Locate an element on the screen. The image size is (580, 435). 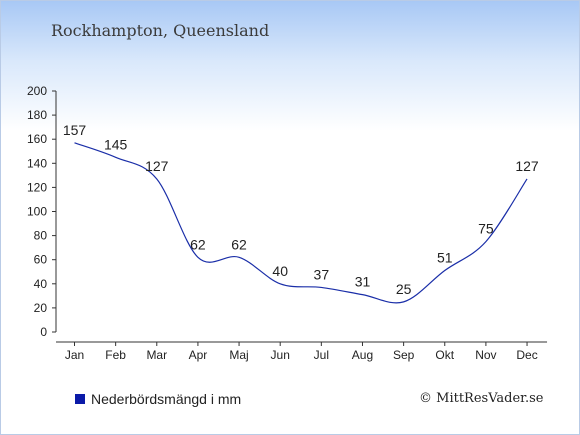
x-tick-label: Aug is located at coordinates (362, 355).